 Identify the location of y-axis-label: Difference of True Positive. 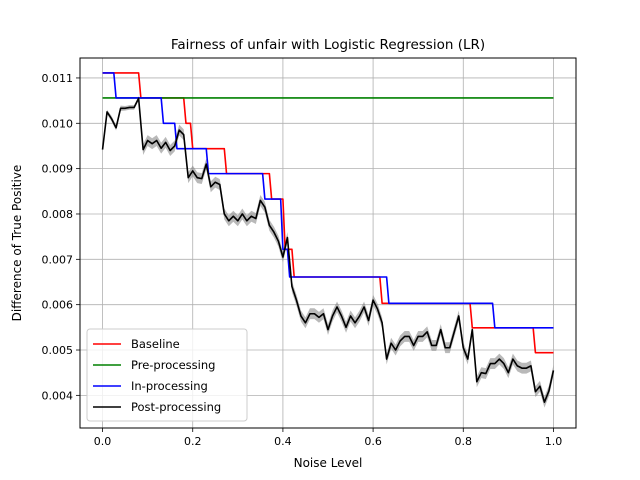
(17, 243).